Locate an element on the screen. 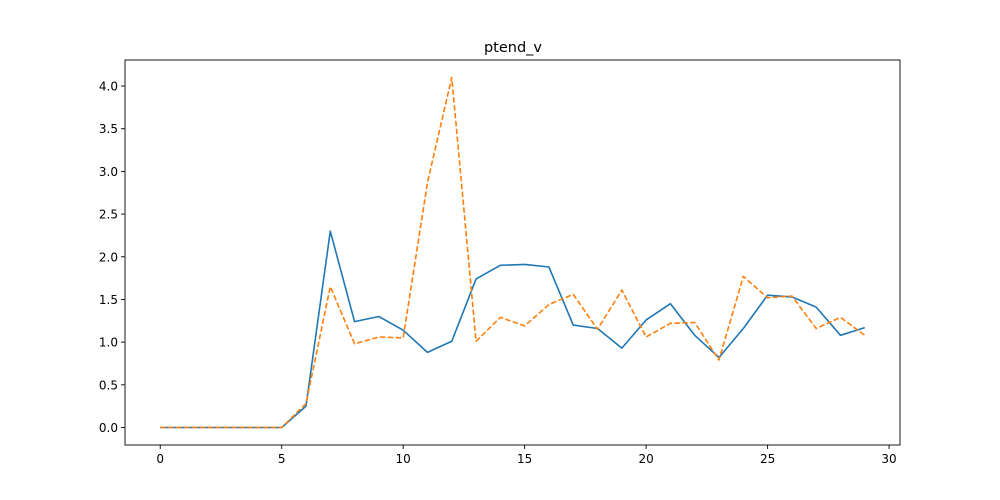 The height and width of the screenshot is (500, 1000). y-axis: 0.0 0.5 1.0 1.5 2.0 2.5 3.0 3.5 4.0 is located at coordinates (112, 257).